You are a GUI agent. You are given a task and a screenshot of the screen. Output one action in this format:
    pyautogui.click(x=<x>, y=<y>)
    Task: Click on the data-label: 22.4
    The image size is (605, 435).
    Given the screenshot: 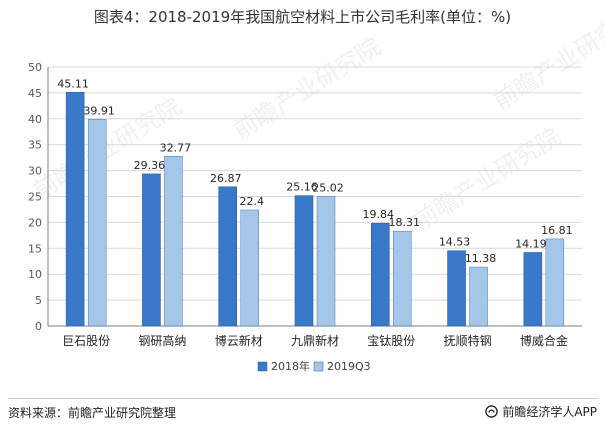 What is the action you would take?
    pyautogui.click(x=251, y=201)
    